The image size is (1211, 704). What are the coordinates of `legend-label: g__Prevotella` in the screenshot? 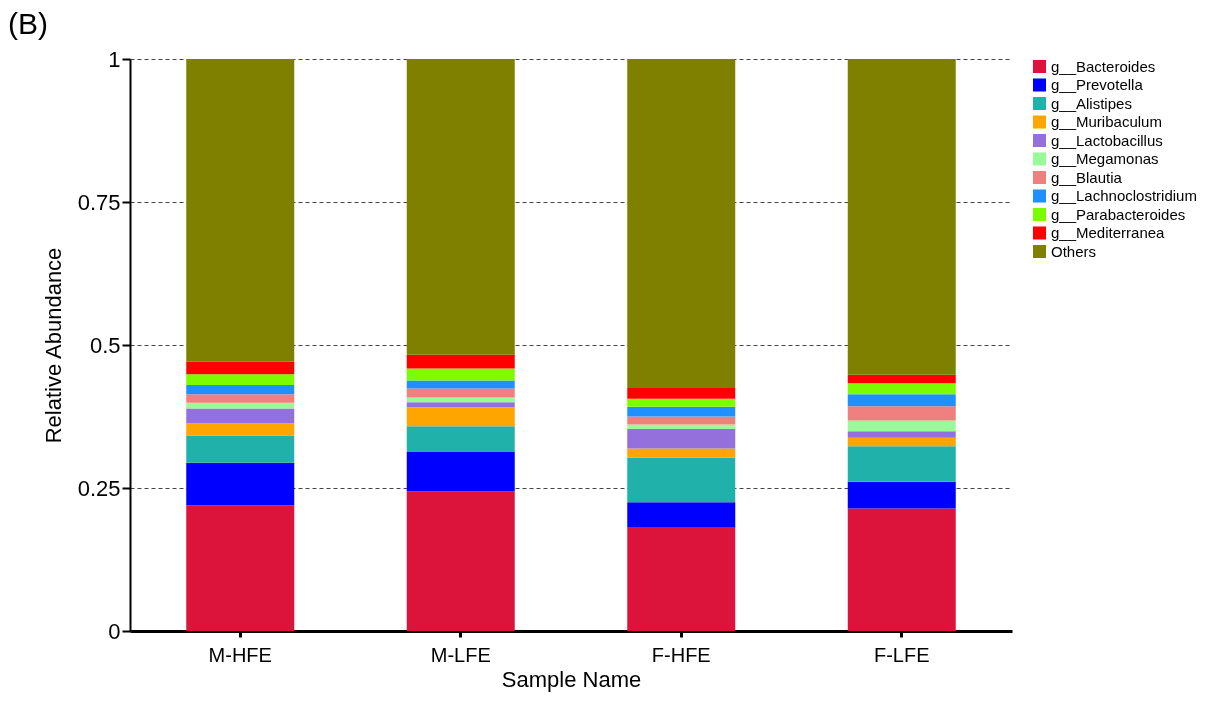 It's located at (1097, 84).